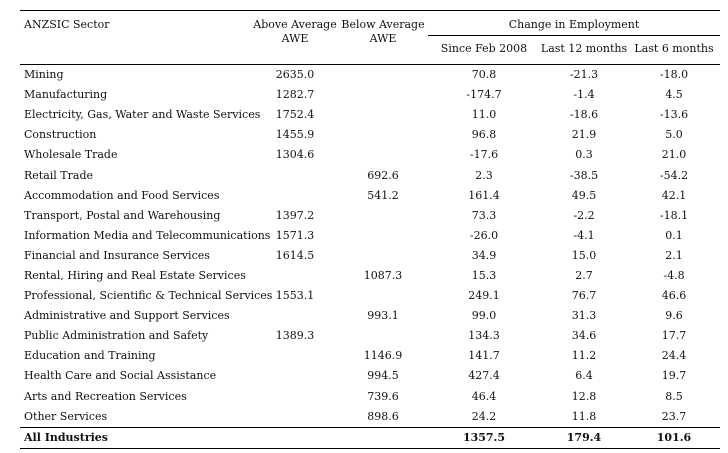 The height and width of the screenshot is (453, 728). Describe the element at coordinates (674, 235) in the screenshot. I see `cell-last-6-months: 0.1` at that location.